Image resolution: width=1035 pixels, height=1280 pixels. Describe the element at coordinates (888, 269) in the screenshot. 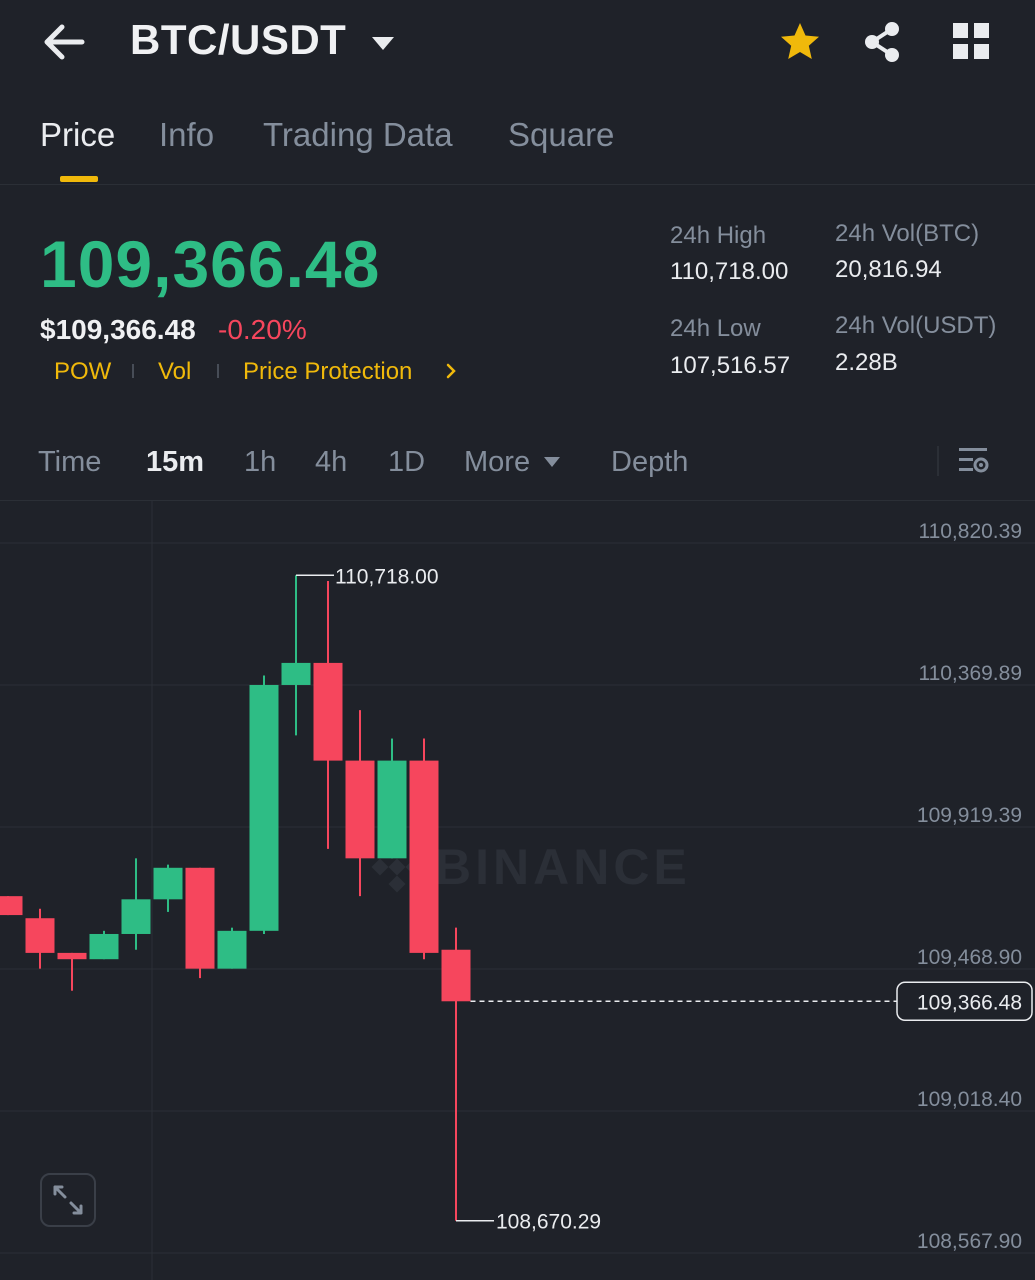

I see `stat-24h-vol-btc-value: 20,816.94` at that location.